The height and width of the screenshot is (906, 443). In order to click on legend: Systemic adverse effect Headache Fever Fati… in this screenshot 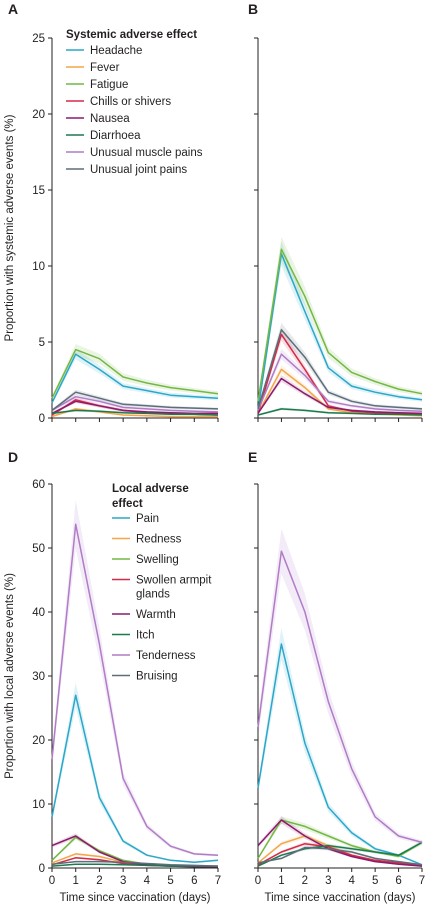, I will do `click(134, 102)`.